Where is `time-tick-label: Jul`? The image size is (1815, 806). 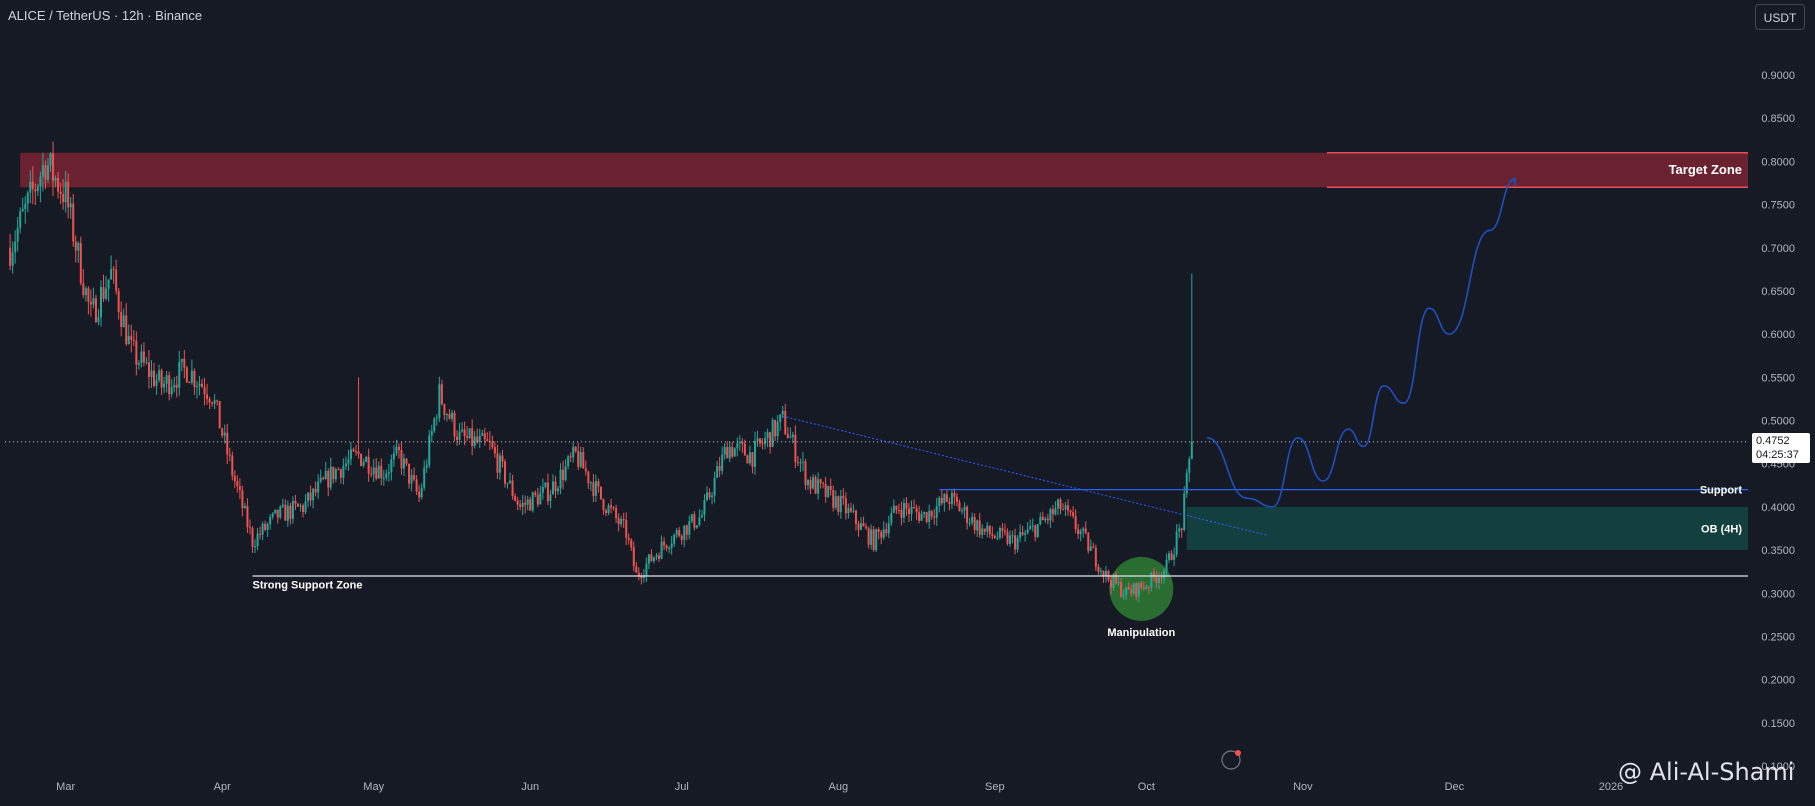
time-tick-label: Jul is located at coordinates (682, 787).